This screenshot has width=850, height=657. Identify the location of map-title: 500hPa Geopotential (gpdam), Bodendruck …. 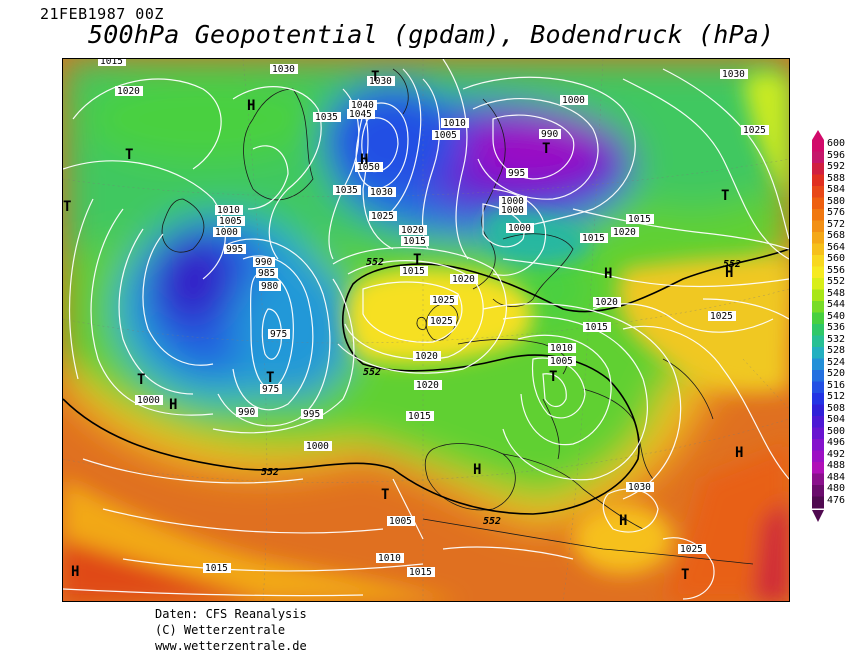
(431, 34).